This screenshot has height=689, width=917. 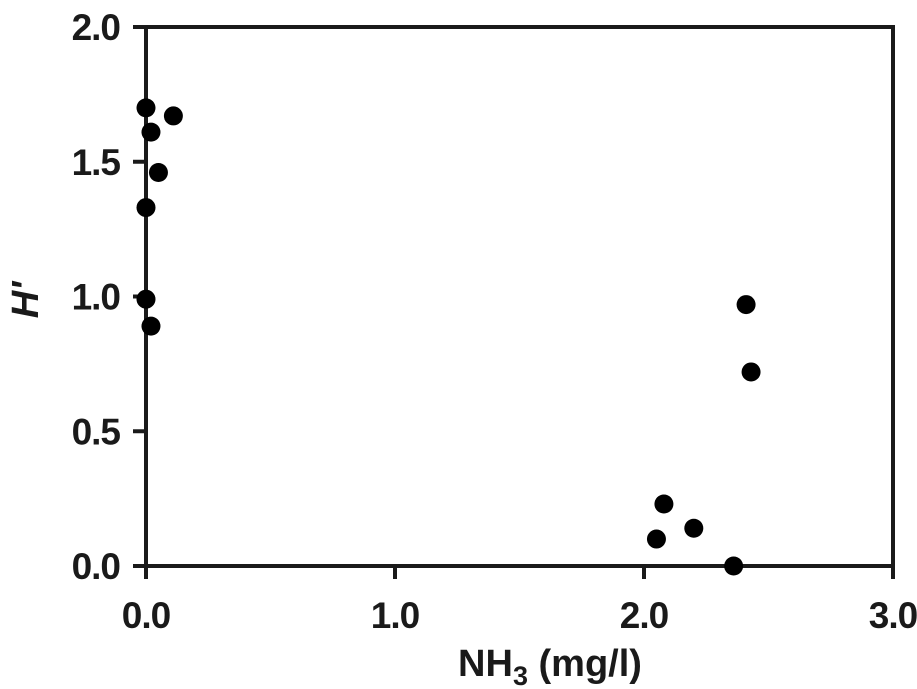 What do you see at coordinates (96, 162) in the screenshot?
I see `y-tick-label: 1.5` at bounding box center [96, 162].